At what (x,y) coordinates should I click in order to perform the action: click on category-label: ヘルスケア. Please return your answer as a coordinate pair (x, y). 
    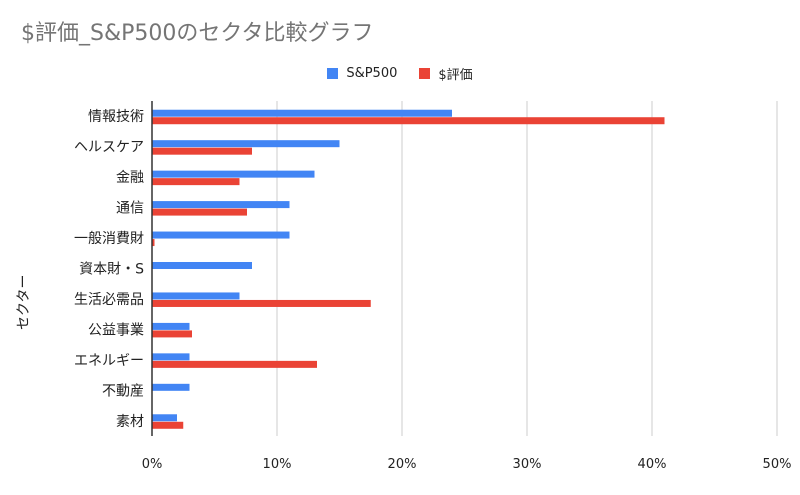
    Looking at the image, I should click on (109, 148).